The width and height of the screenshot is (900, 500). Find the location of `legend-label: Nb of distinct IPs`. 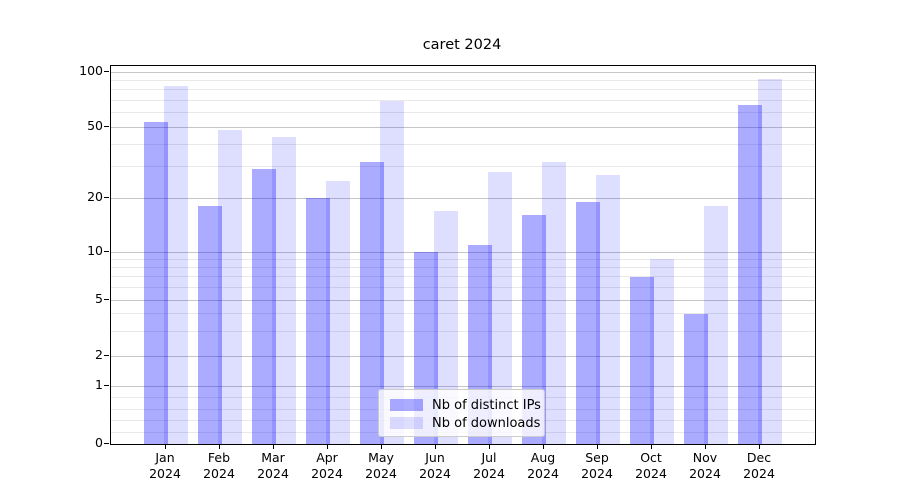

legend-label: Nb of distinct IPs is located at coordinates (486, 405).